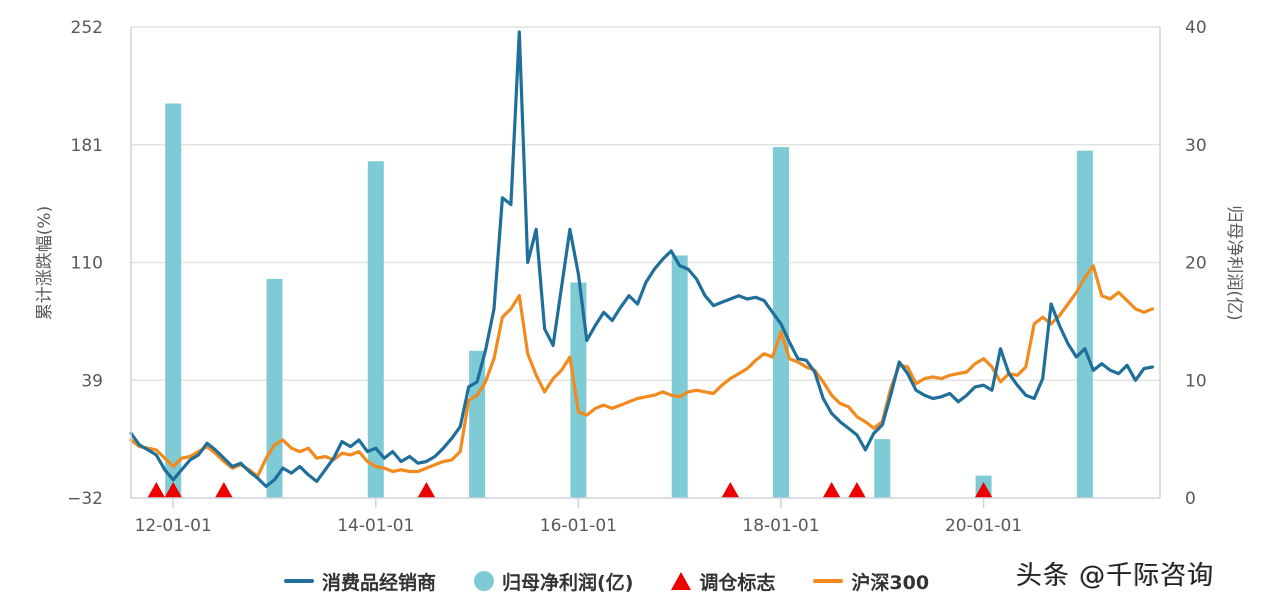 This screenshot has height=608, width=1266. I want to click on x-tick-label: 16-01-01, so click(578, 526).